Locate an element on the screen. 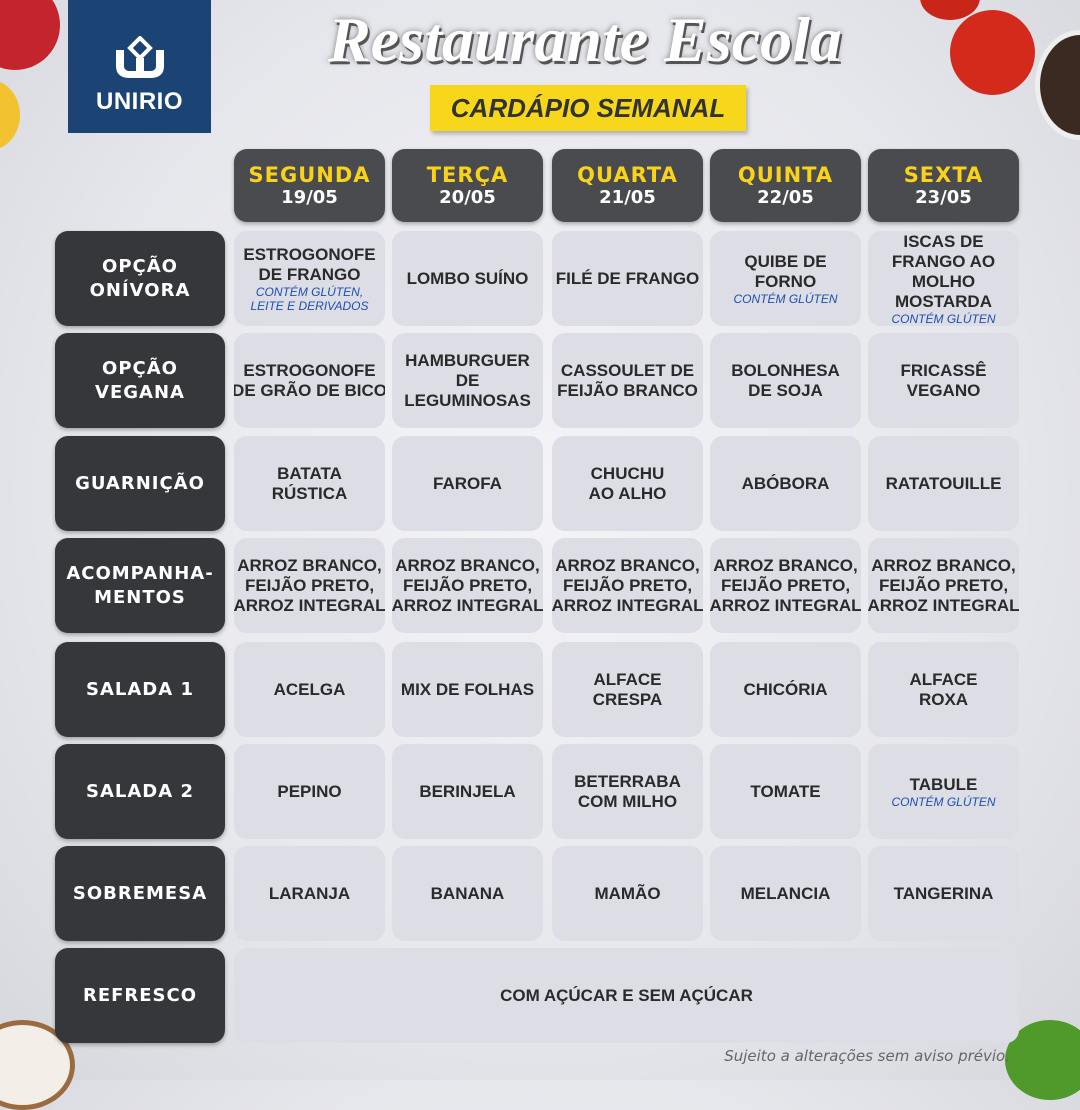  menu-item: TANGERINA is located at coordinates (943, 893).